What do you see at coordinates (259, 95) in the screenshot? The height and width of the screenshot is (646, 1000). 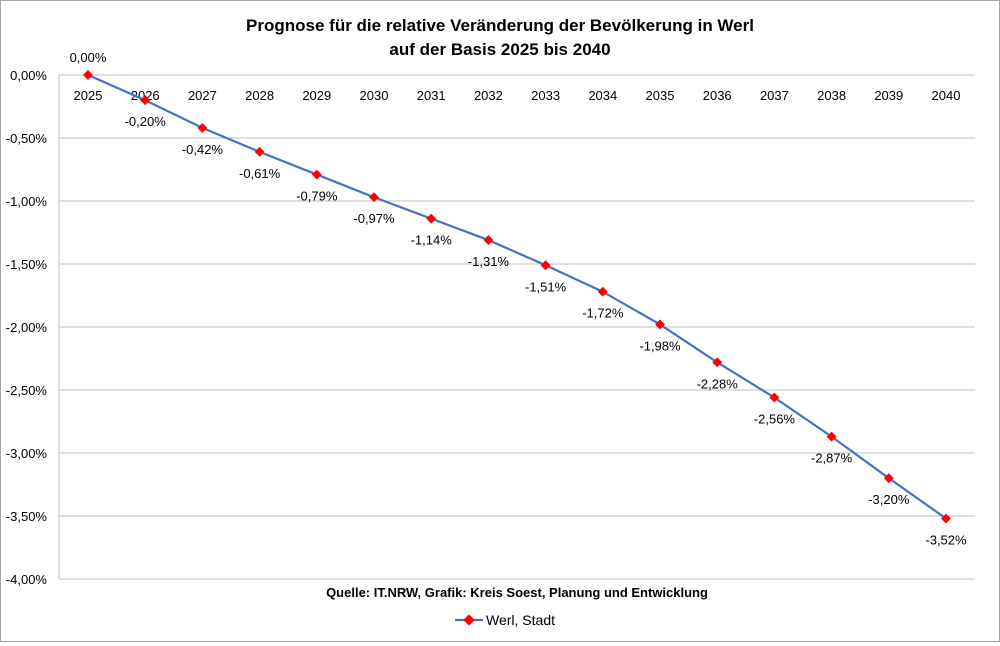 I see `x-tick-label: 2028` at bounding box center [259, 95].